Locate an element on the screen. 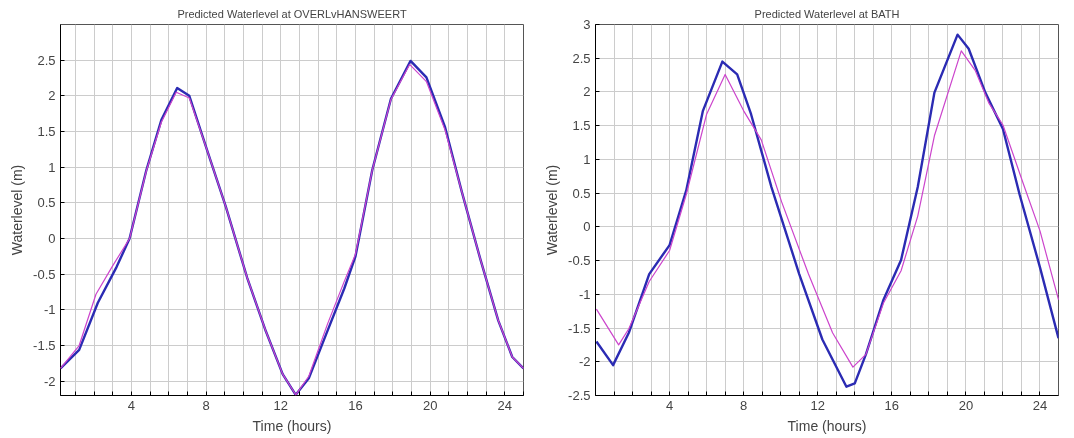  chart-title: Predicted Waterlevel at OVERLvHANSWEERT is located at coordinates (292, 13).